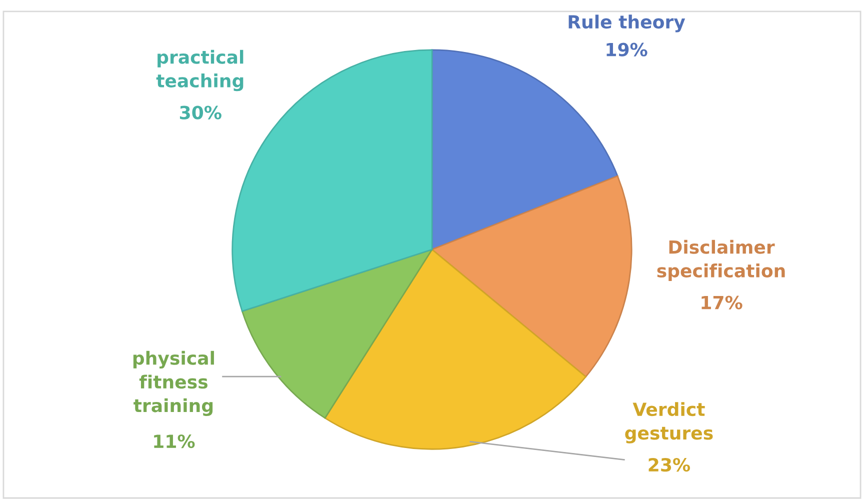  What do you see at coordinates (201, 113) in the screenshot?
I see `data-label: 30%` at bounding box center [201, 113].